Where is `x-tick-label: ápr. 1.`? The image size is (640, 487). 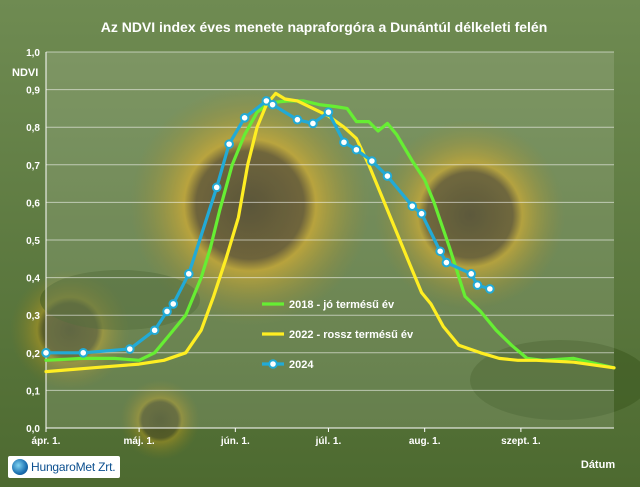 x-tick-label: ápr. 1. is located at coordinates (46, 441).